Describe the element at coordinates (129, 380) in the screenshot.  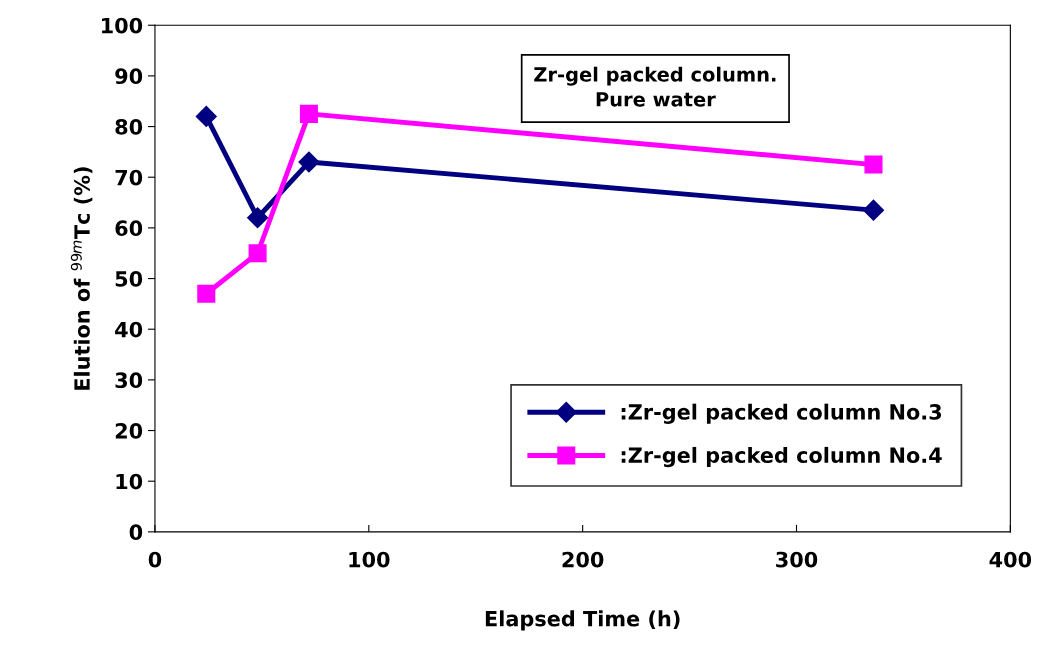
I see `y-tick-label: 30` at that location.